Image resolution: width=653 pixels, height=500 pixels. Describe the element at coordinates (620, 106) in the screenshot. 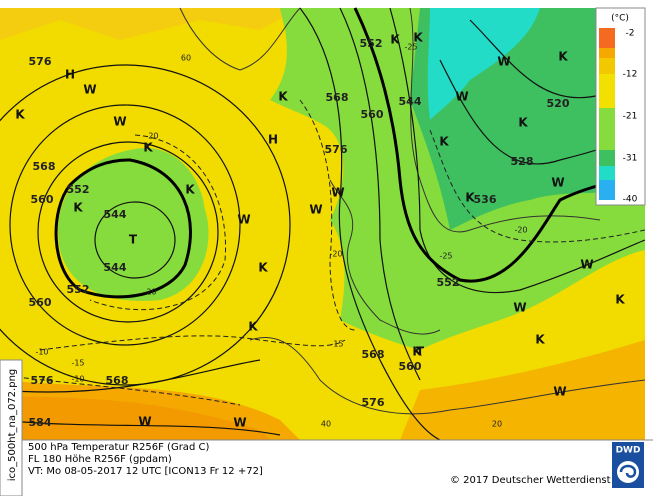

I see `legend: (°C) -2 -12 -21 -31 -40` at that location.